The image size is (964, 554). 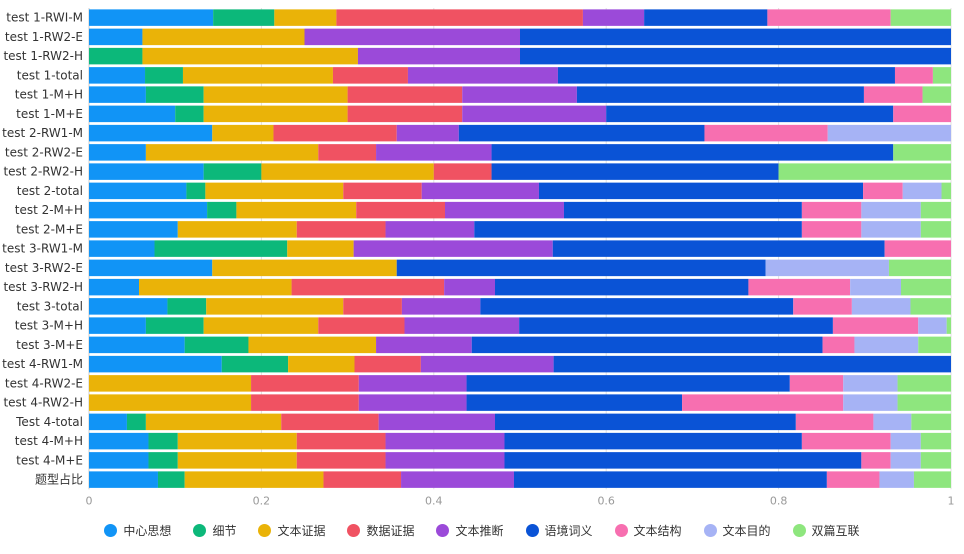 I want to click on legend-label: 文本结构, so click(x=657, y=531).